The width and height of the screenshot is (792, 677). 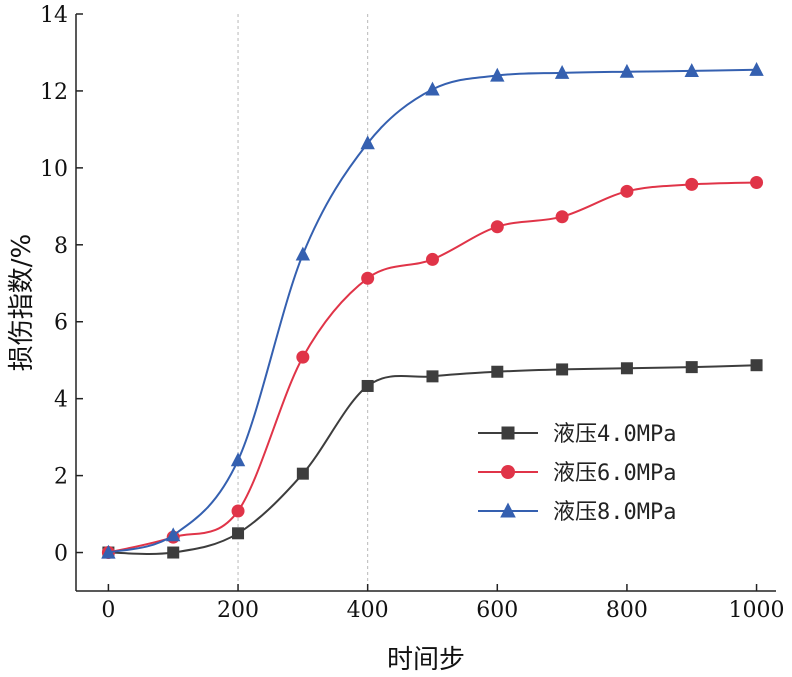 What do you see at coordinates (614, 512) in the screenshot?
I see `legend-label: 液压8.0MPa` at bounding box center [614, 512].